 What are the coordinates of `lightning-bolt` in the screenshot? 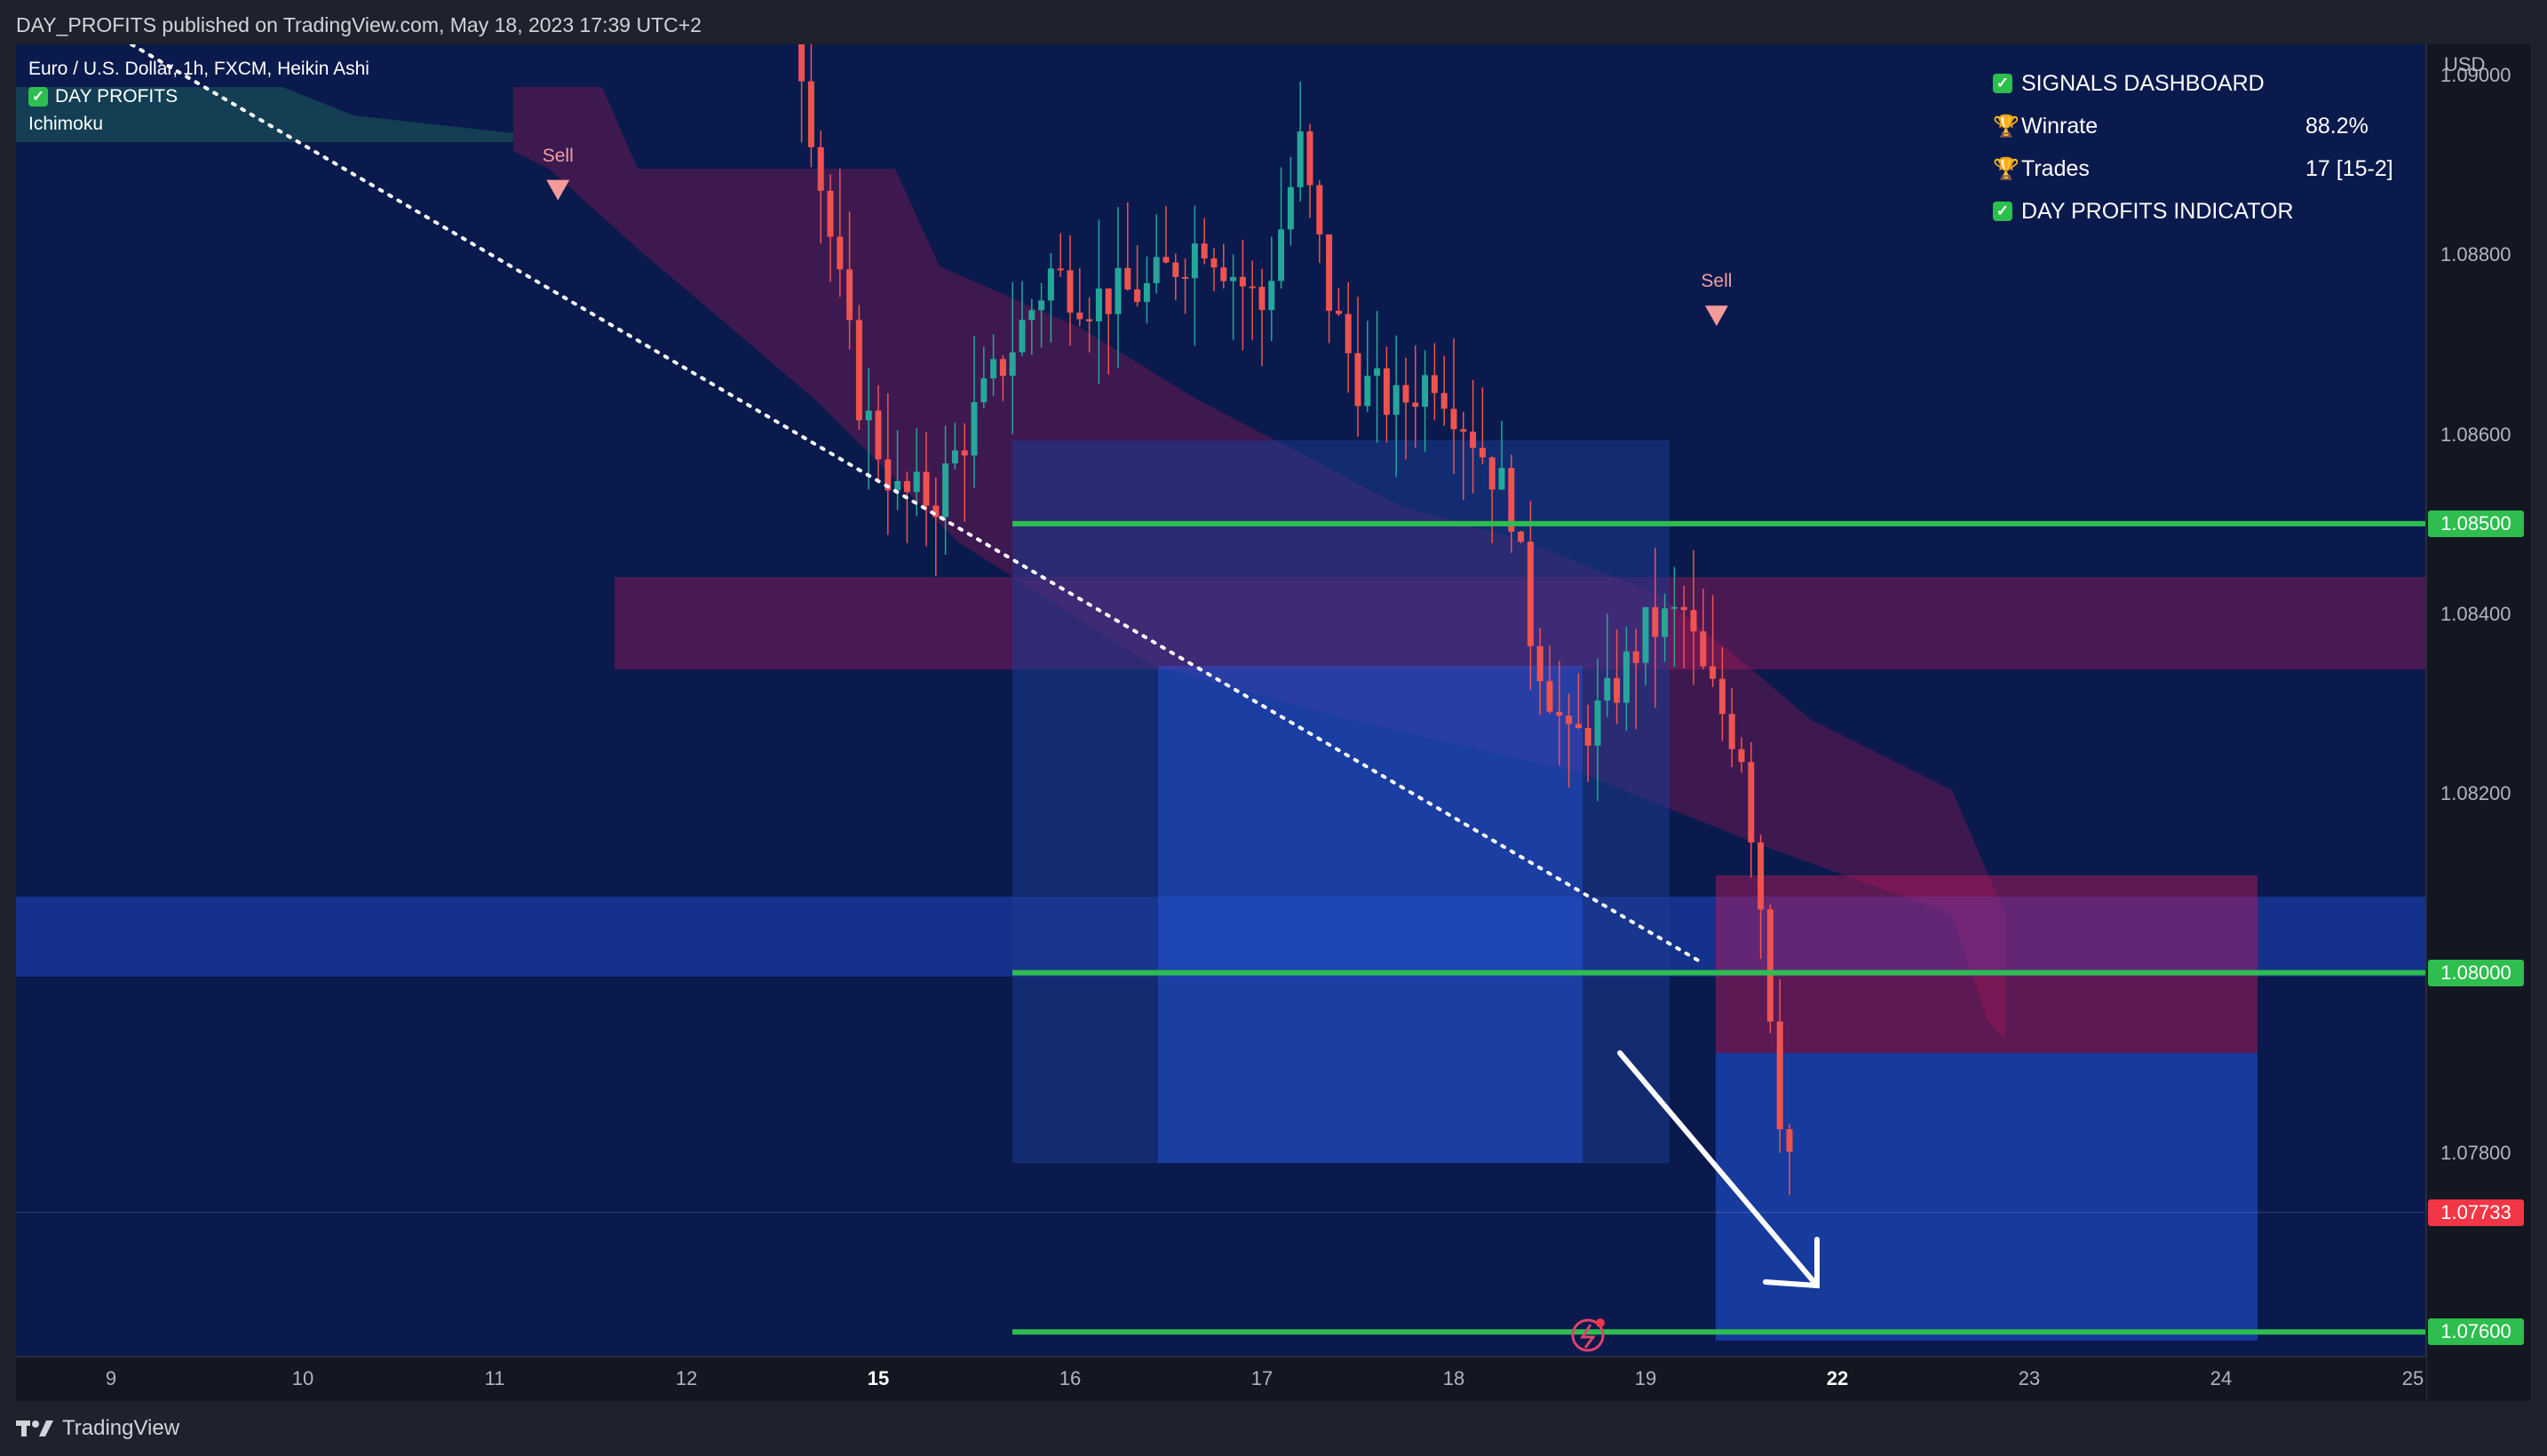 It's located at (1588, 1336).